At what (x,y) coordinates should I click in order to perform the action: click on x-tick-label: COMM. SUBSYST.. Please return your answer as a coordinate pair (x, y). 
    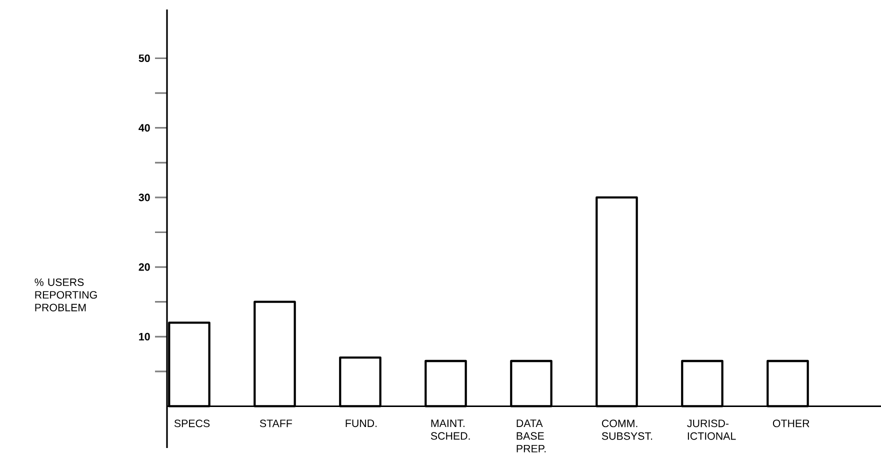
    Looking at the image, I should click on (627, 430).